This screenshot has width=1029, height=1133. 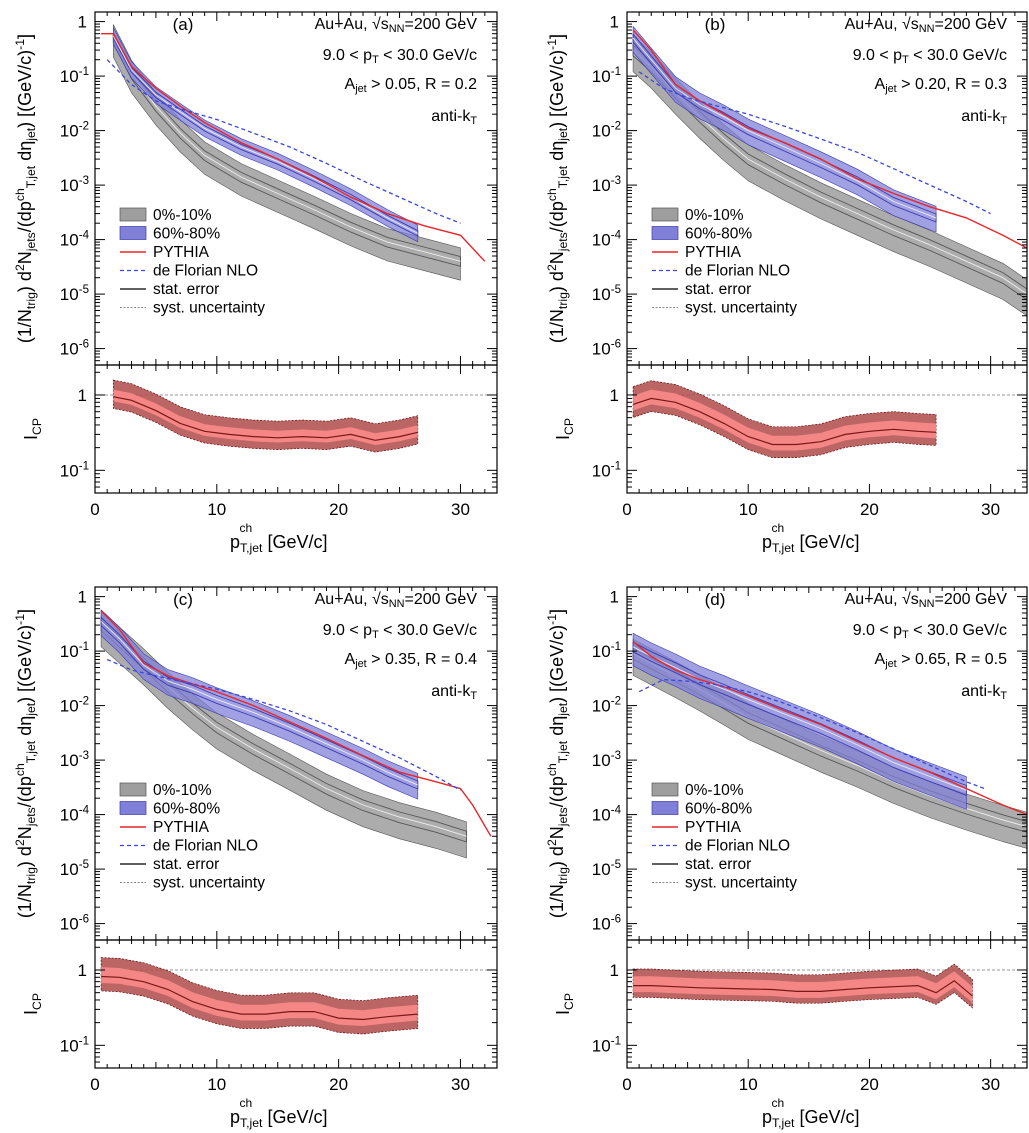 I want to click on band-central-stat, so click(x=829, y=172).